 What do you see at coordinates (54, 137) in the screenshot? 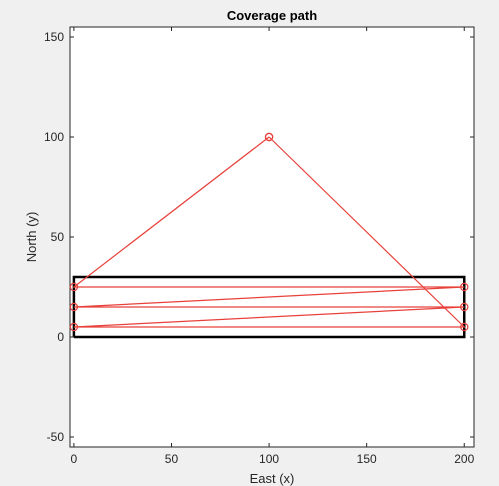
I see `y-tick-label: 100` at bounding box center [54, 137].